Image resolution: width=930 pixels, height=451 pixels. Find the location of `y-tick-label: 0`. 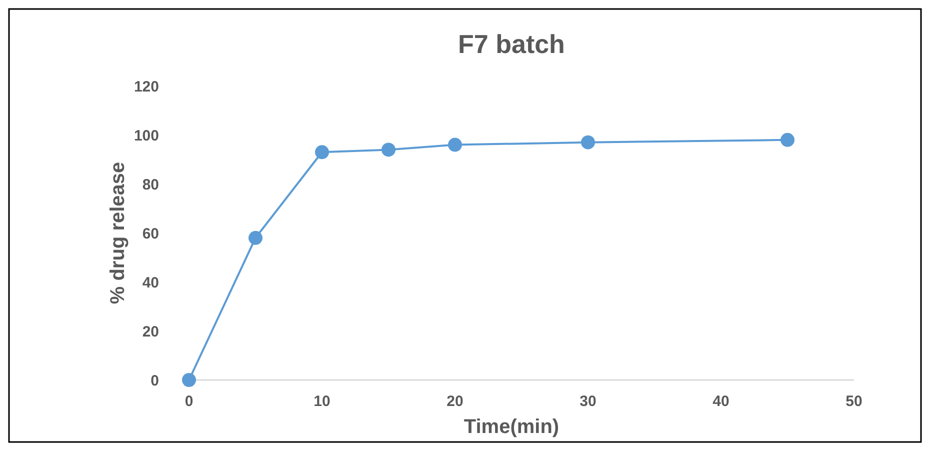

y-tick-label: 0 is located at coordinates (154, 381).